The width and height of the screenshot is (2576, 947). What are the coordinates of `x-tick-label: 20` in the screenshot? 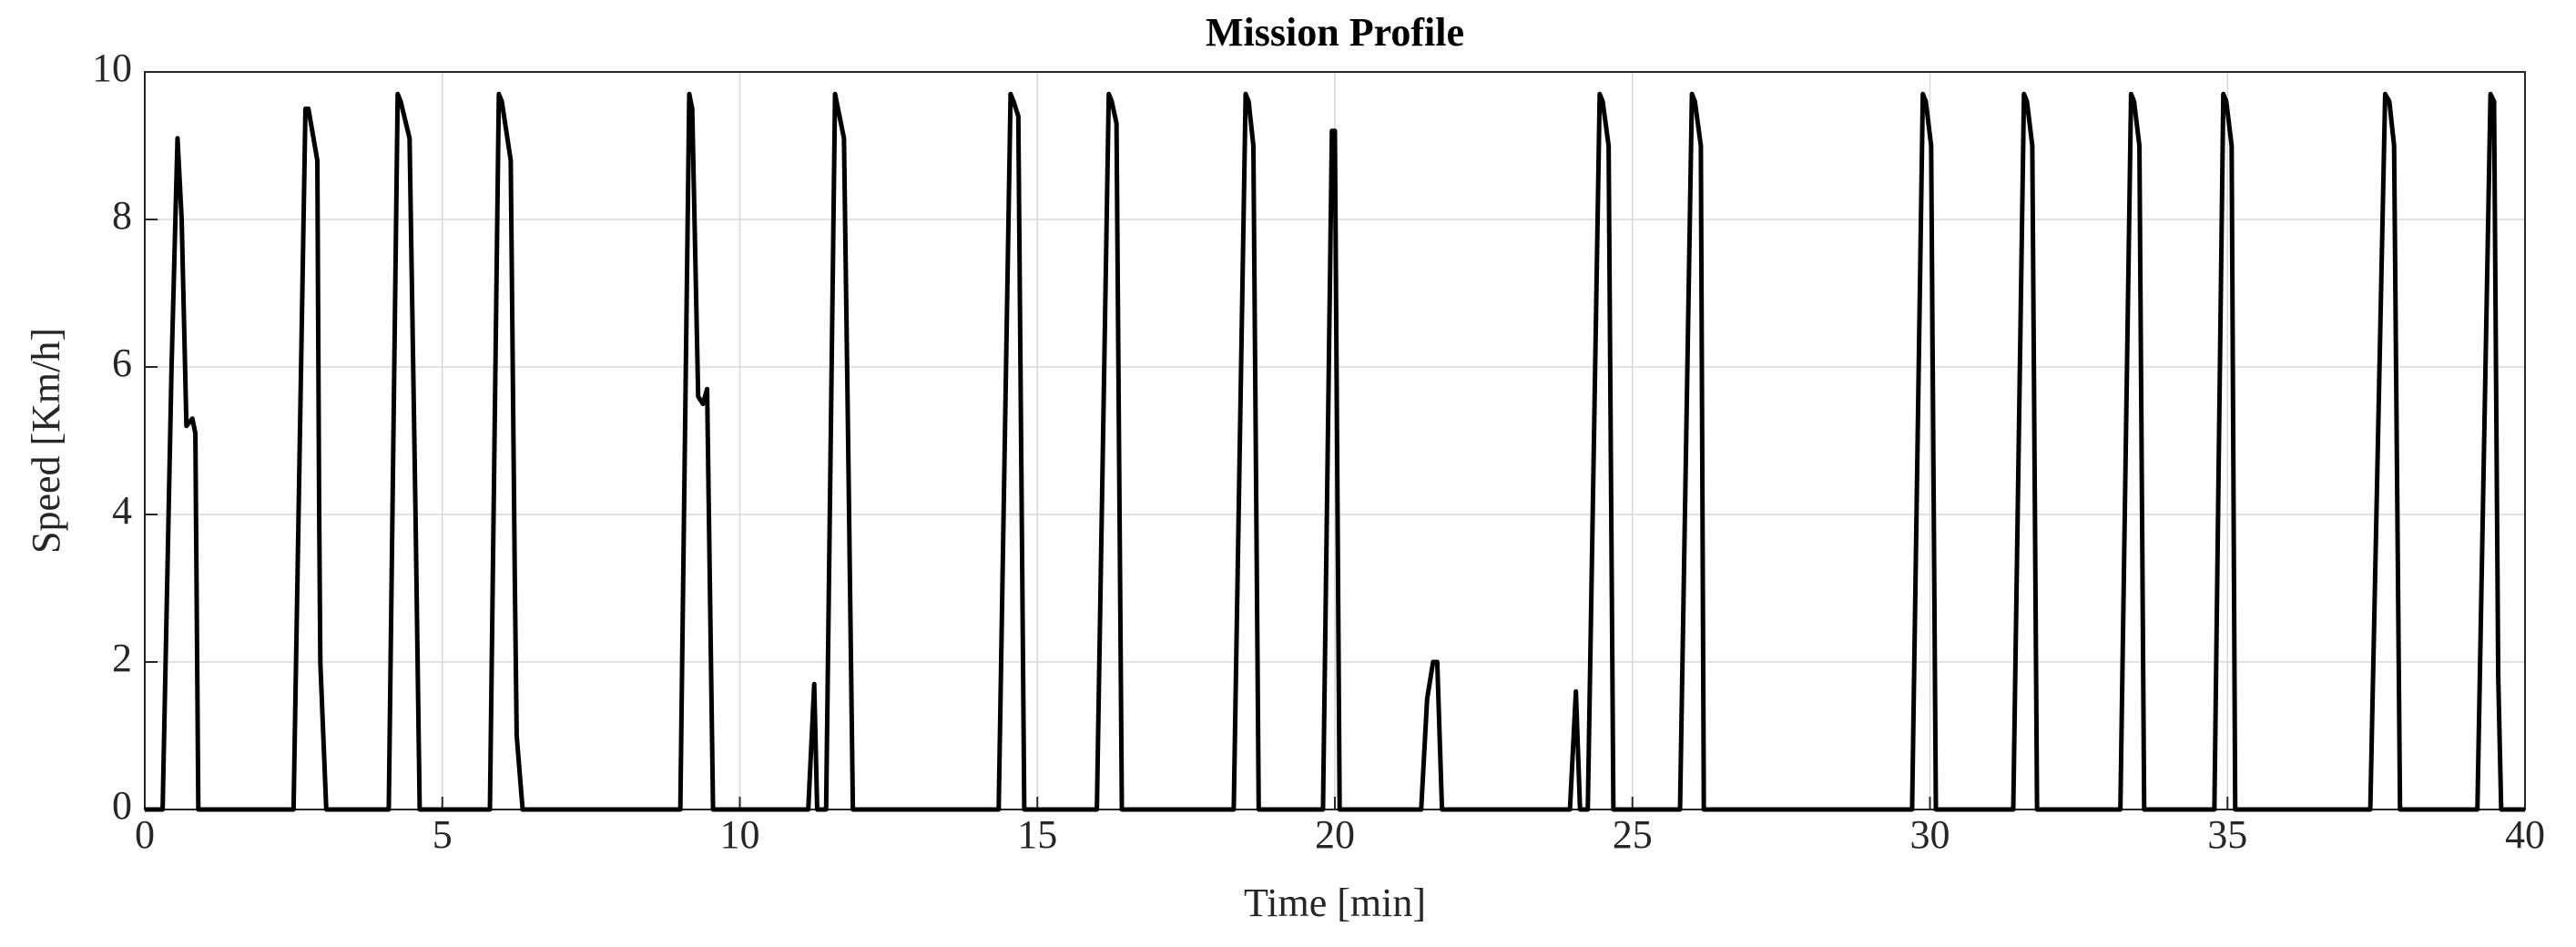 It's located at (1335, 834).